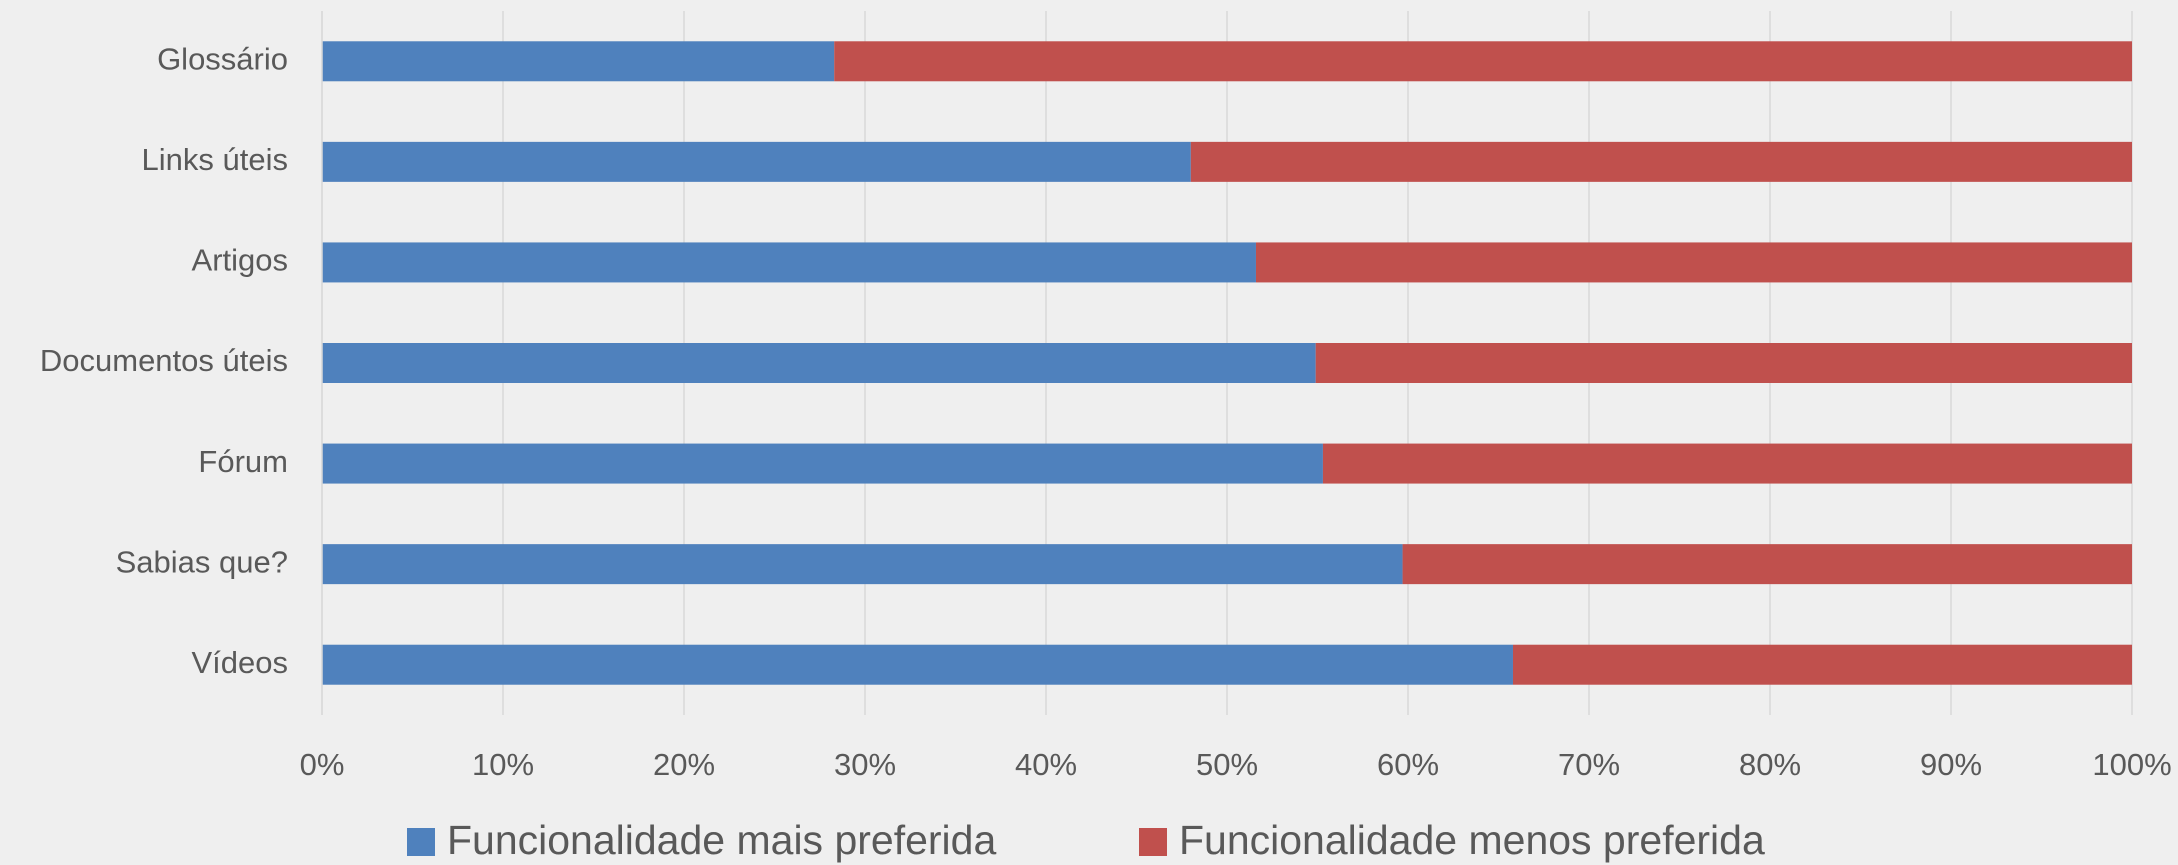  What do you see at coordinates (1046, 764) in the screenshot?
I see `x-tick-label: 40%` at bounding box center [1046, 764].